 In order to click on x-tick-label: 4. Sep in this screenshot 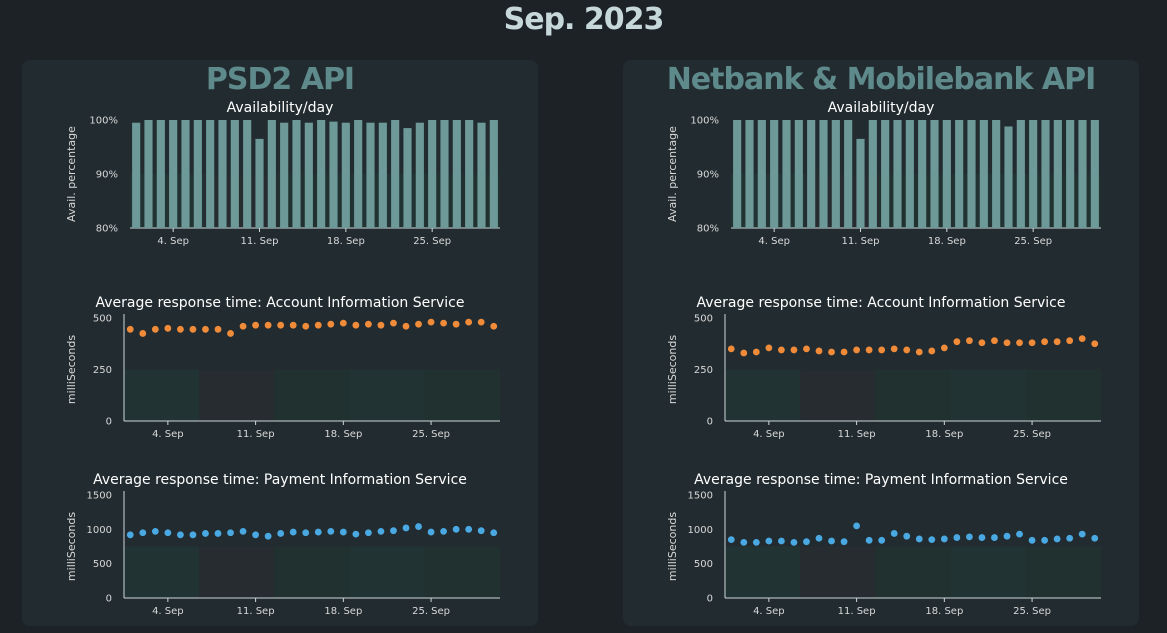, I will do `click(173, 241)`.